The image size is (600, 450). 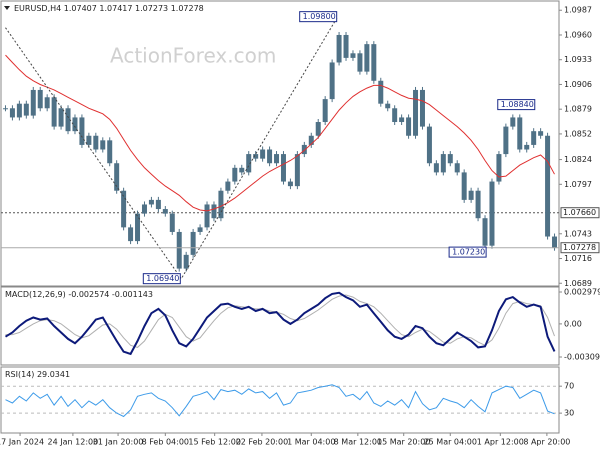 I want to click on macd-value: -0.002574, so click(x=88, y=294).